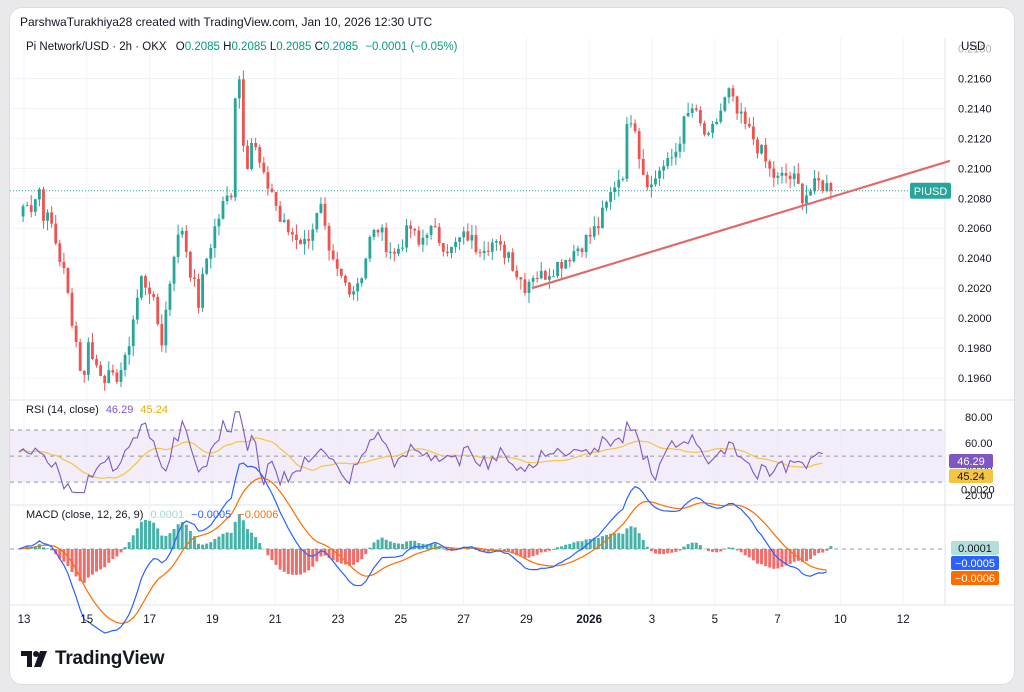  What do you see at coordinates (971, 460) in the screenshot?
I see `rsi-value-badge` at bounding box center [971, 460].